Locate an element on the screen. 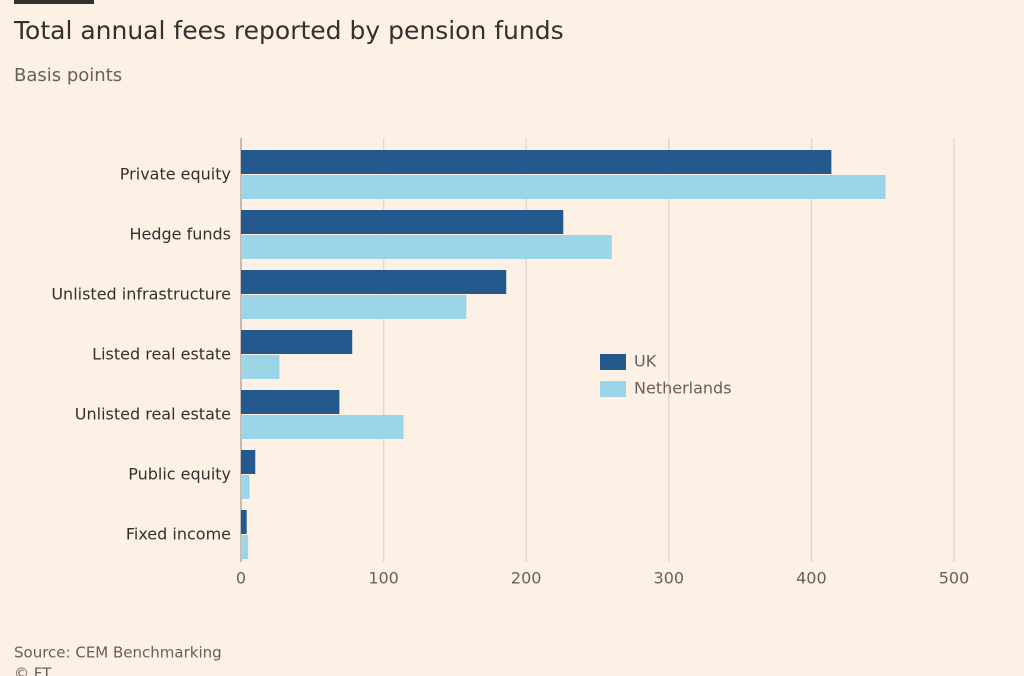  x-tick-label: 100 is located at coordinates (383, 578).